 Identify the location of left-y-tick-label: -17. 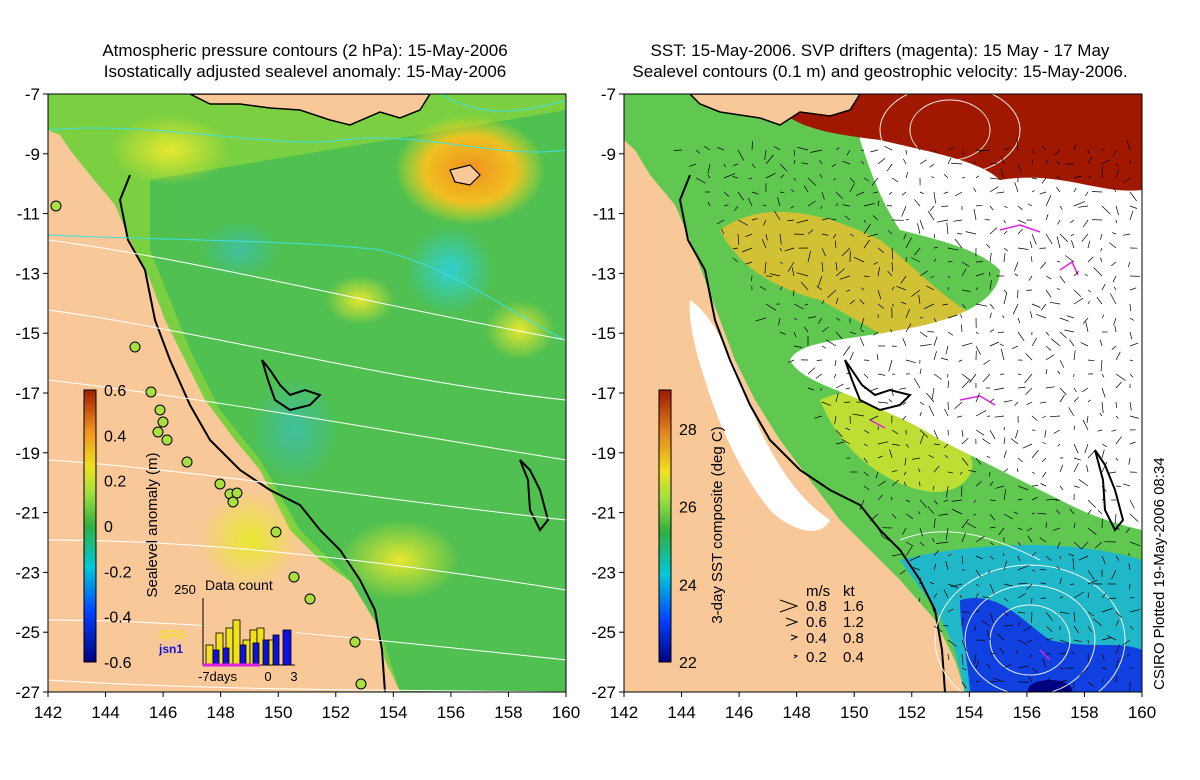
(27, 393).